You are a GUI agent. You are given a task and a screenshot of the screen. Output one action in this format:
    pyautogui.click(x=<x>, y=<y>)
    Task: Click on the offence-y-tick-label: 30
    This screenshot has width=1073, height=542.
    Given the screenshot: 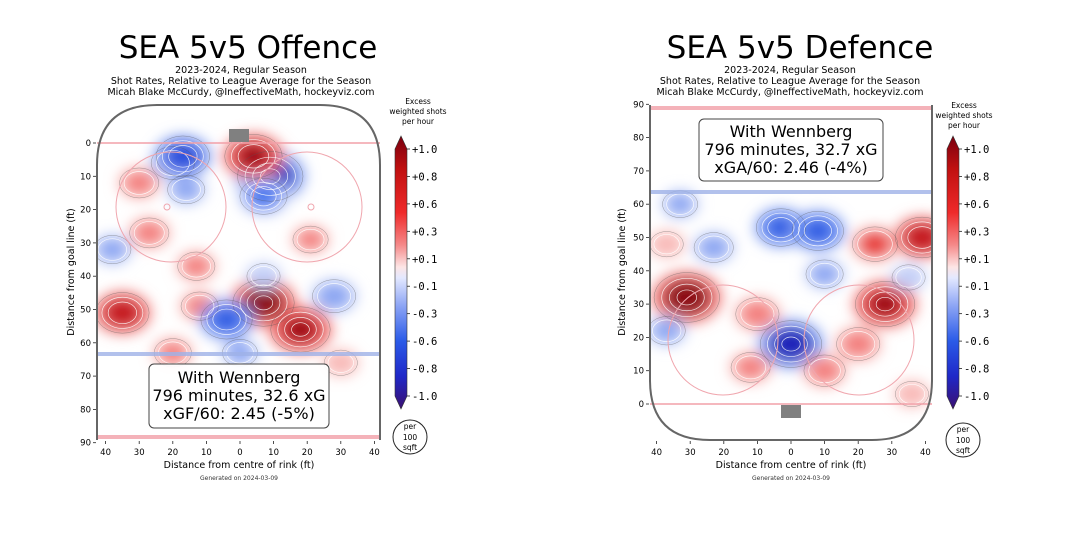 What is the action you would take?
    pyautogui.click(x=85, y=244)
    